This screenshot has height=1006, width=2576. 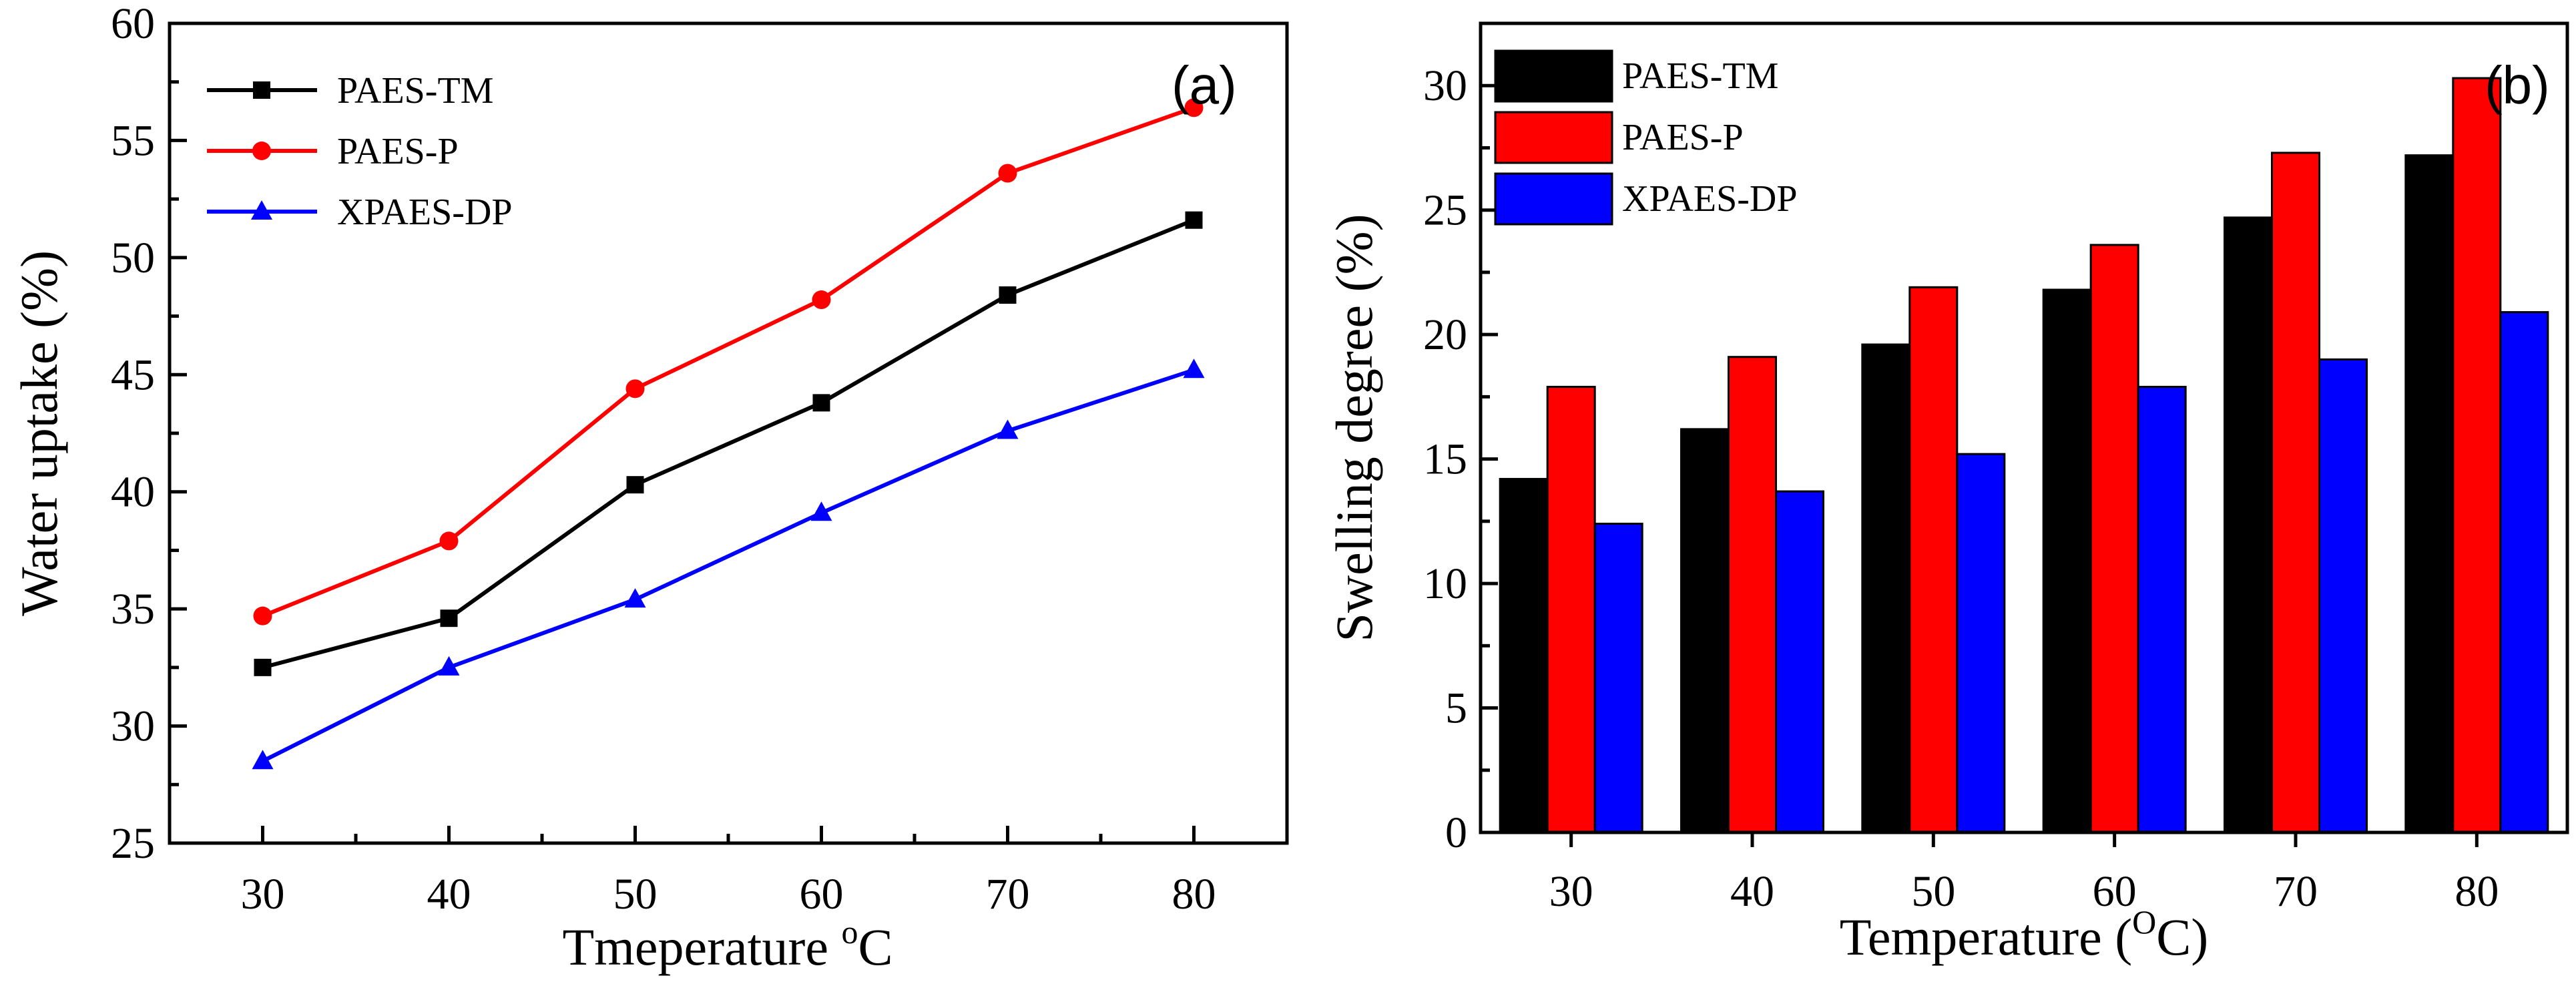 I want to click on x-axis-title-tail: C), so click(x=2182, y=937).